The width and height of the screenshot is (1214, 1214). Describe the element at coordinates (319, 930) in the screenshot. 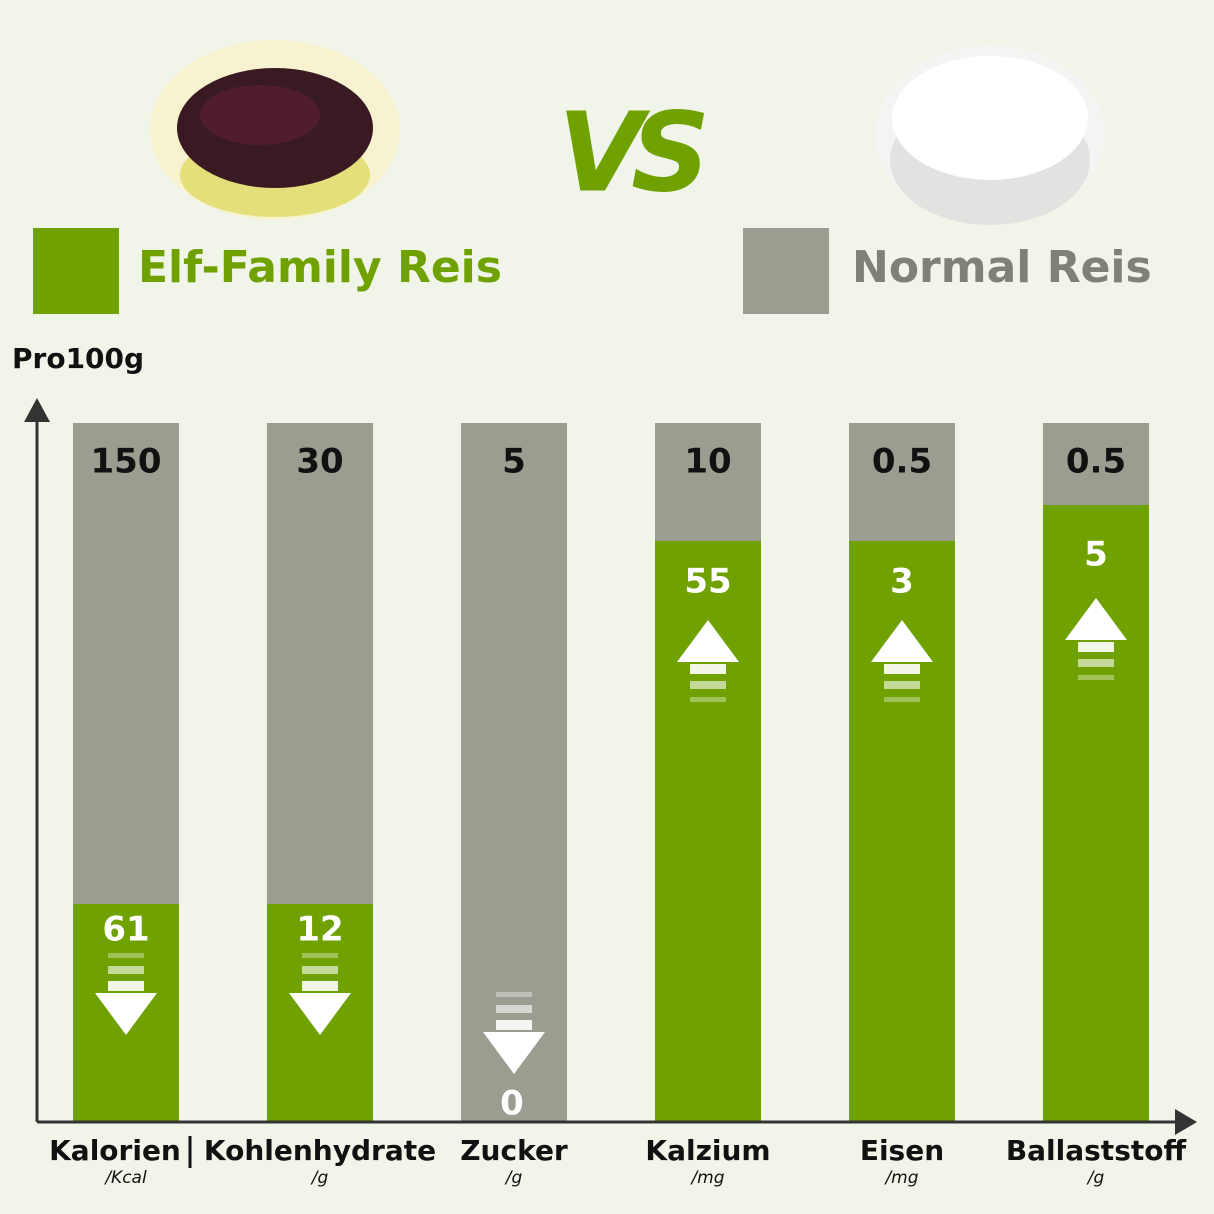

I see `elf-value: 12` at that location.